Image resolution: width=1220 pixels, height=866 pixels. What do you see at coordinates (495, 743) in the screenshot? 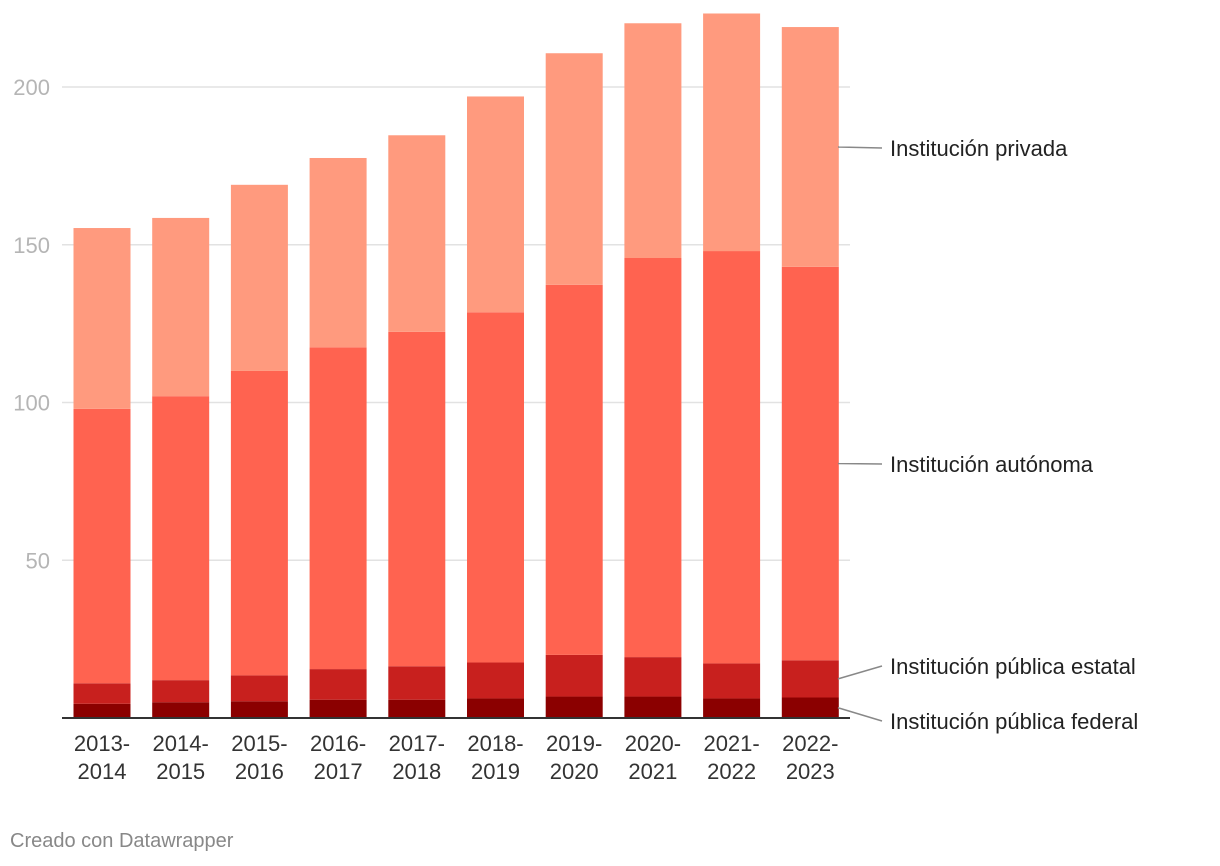
I see `x-tick-label: 2018-` at bounding box center [495, 743].